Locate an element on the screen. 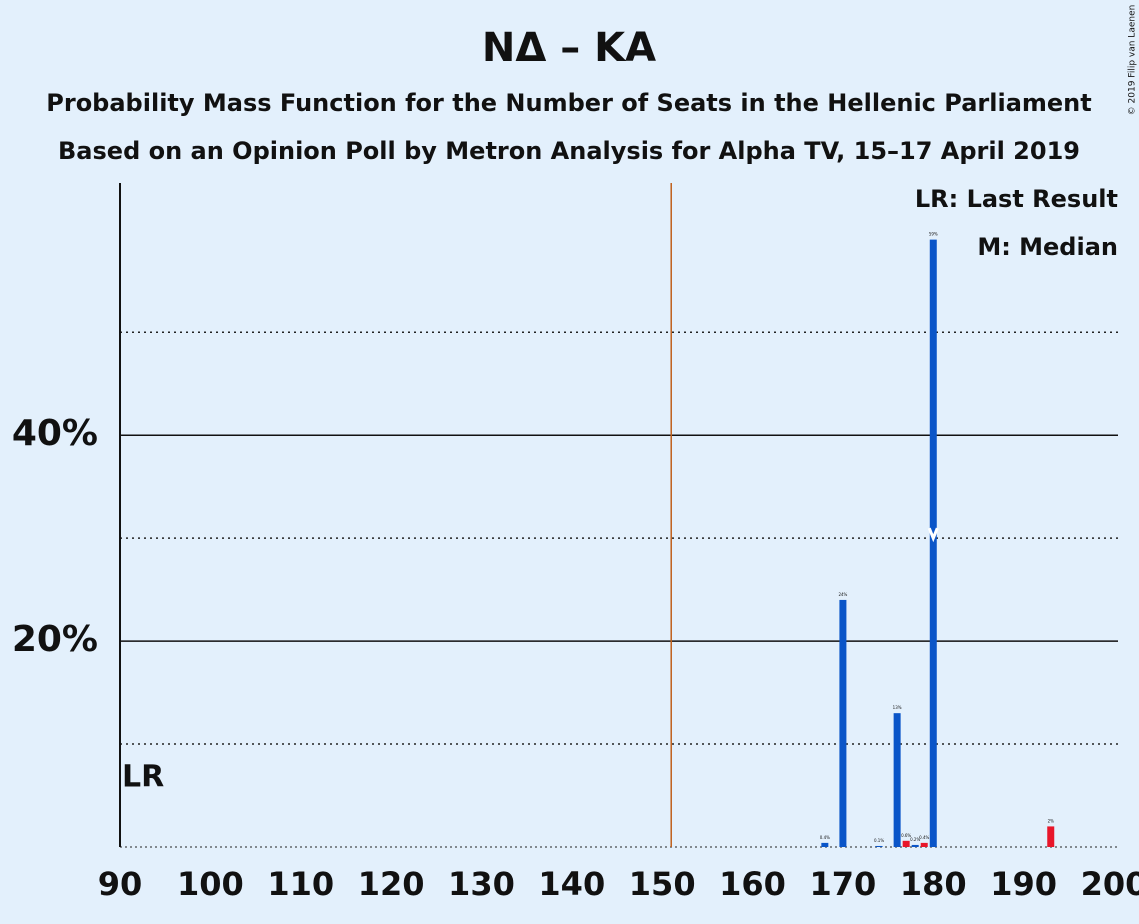 The height and width of the screenshot is (924, 1139). value-label: 0.6% is located at coordinates (906, 835).